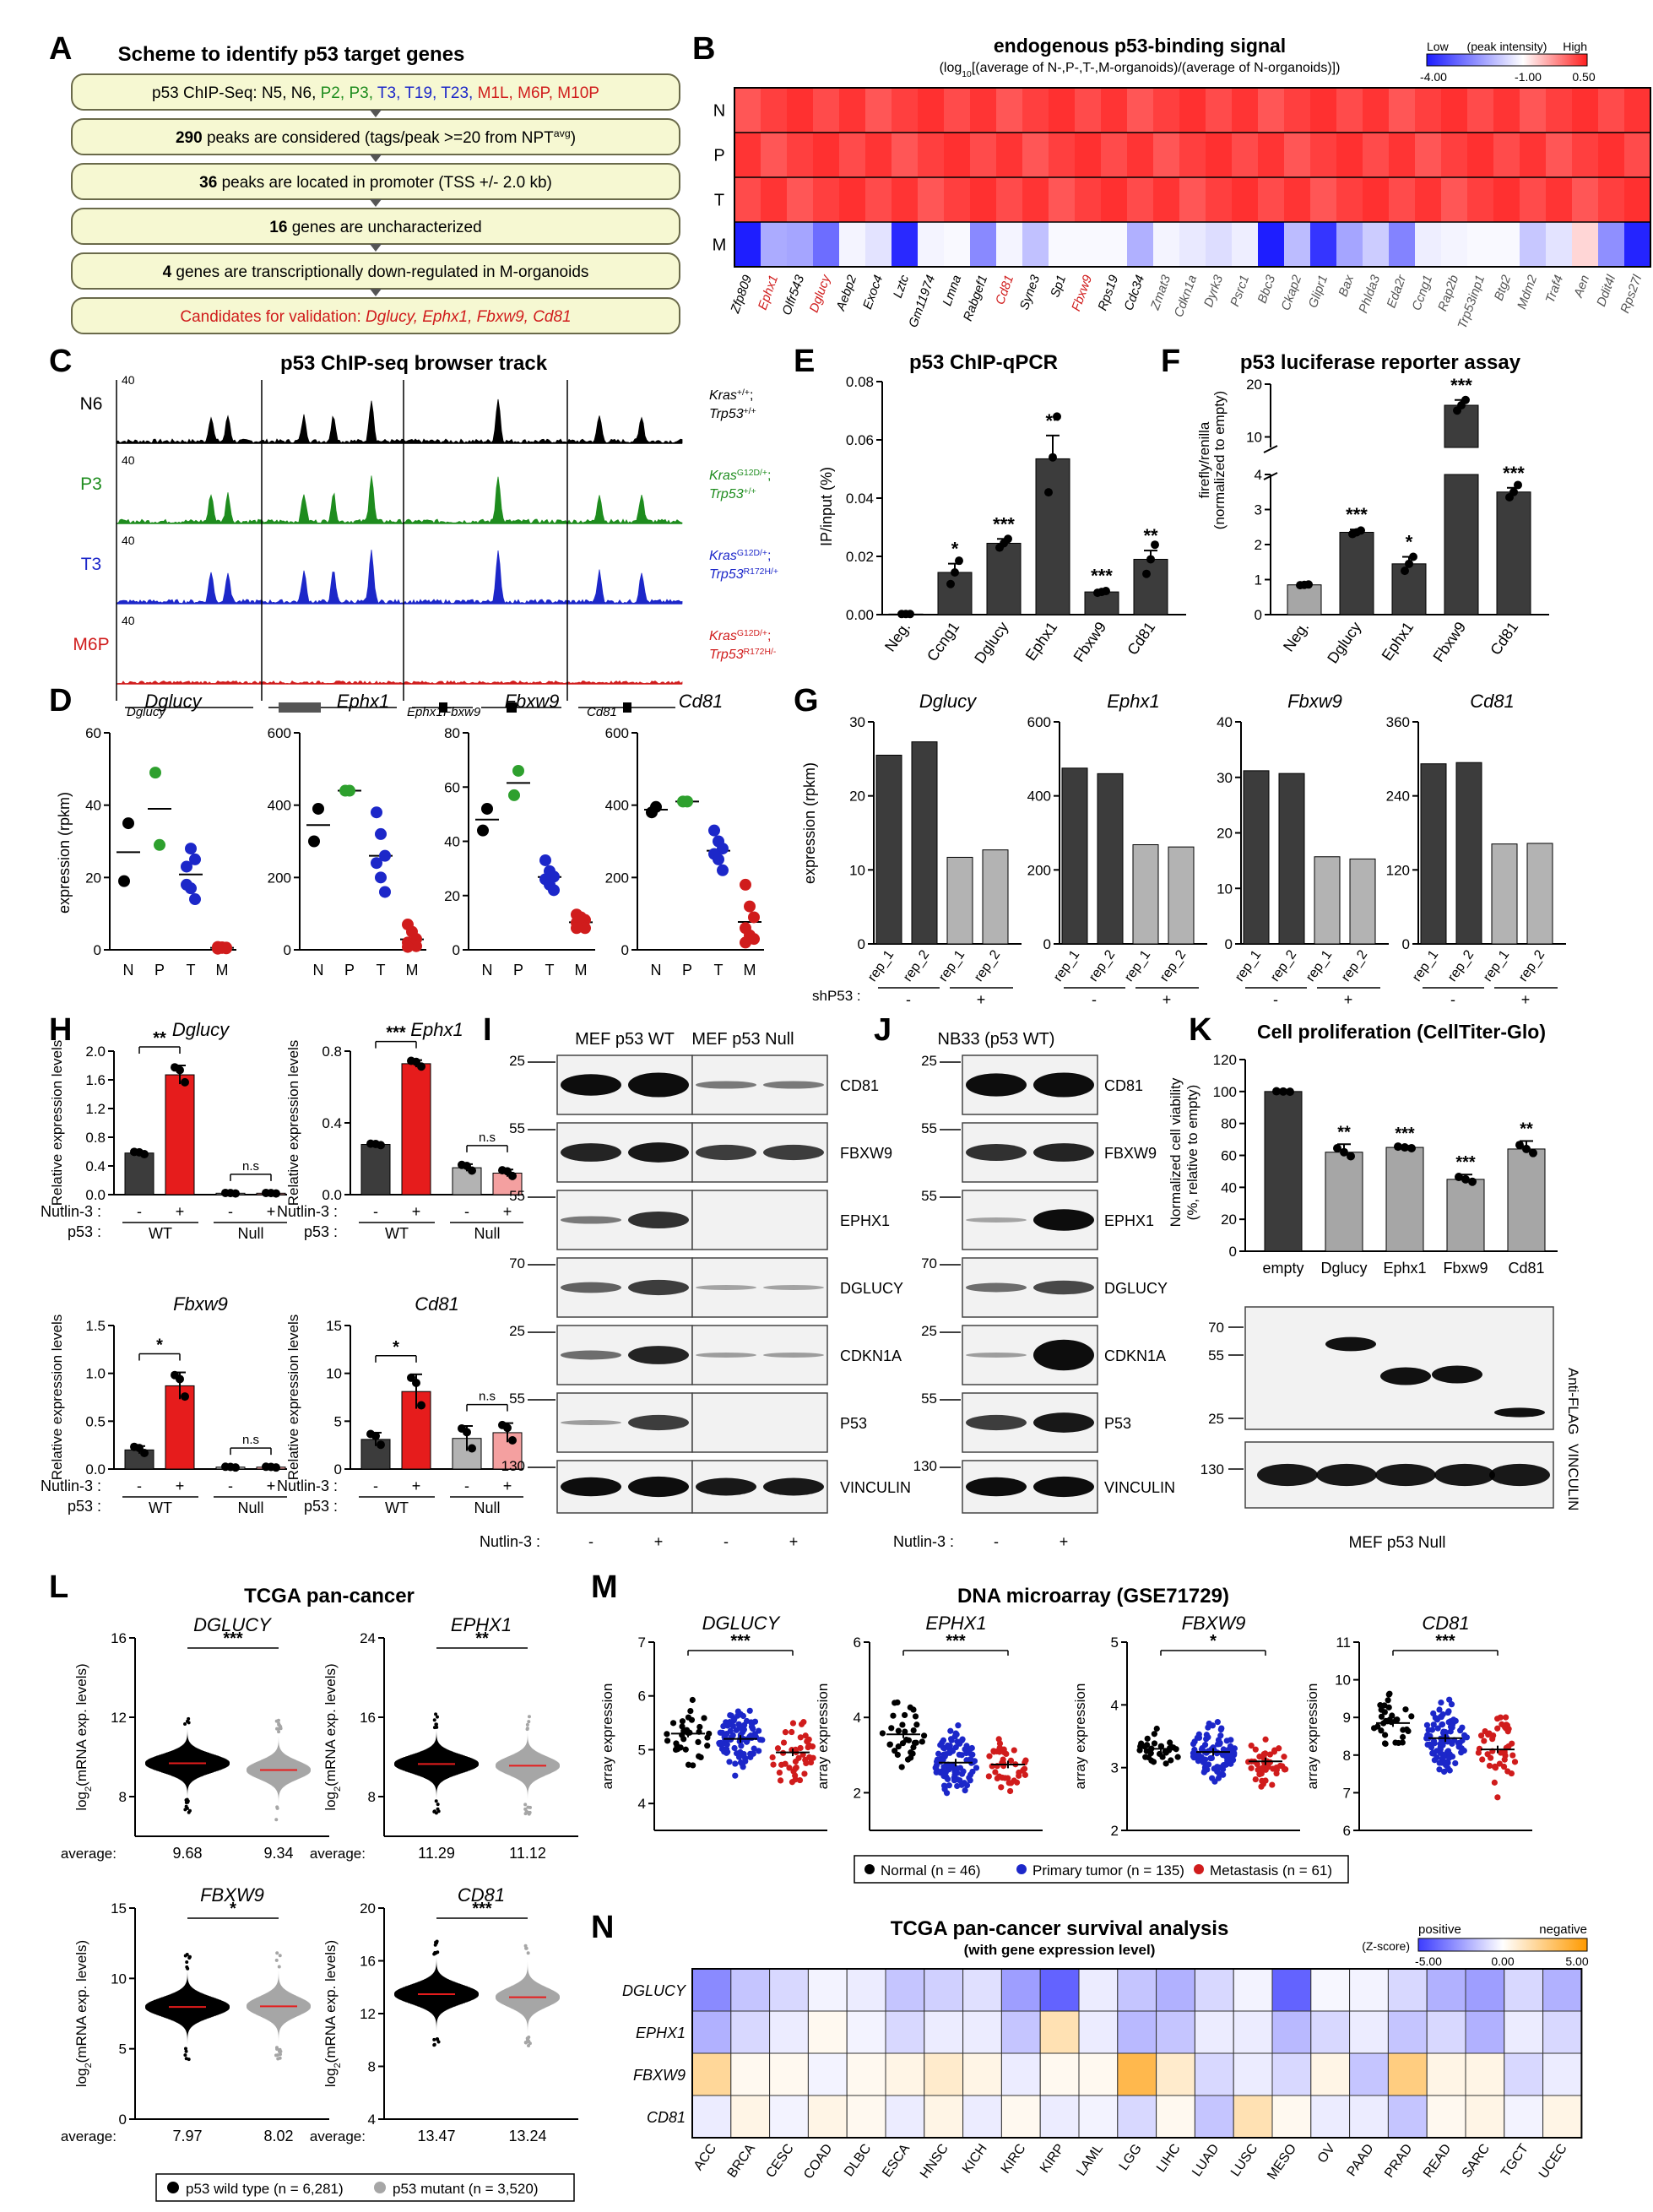  Describe the element at coordinates (332, 1736) in the screenshot. I see `panelL-ylabel: log2(mRNA exp. levels)` at that location.